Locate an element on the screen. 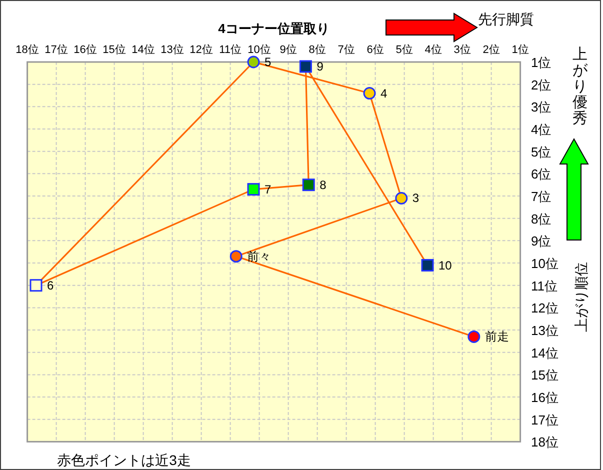 The image size is (603, 470). annotation: 上がり優秀 is located at coordinates (580, 86).